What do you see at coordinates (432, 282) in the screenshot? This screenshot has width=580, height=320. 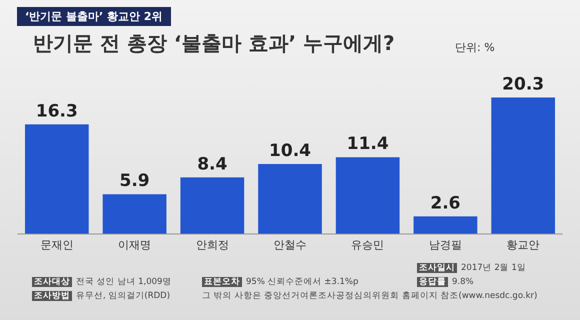 I see `text: 응답률` at bounding box center [432, 282].